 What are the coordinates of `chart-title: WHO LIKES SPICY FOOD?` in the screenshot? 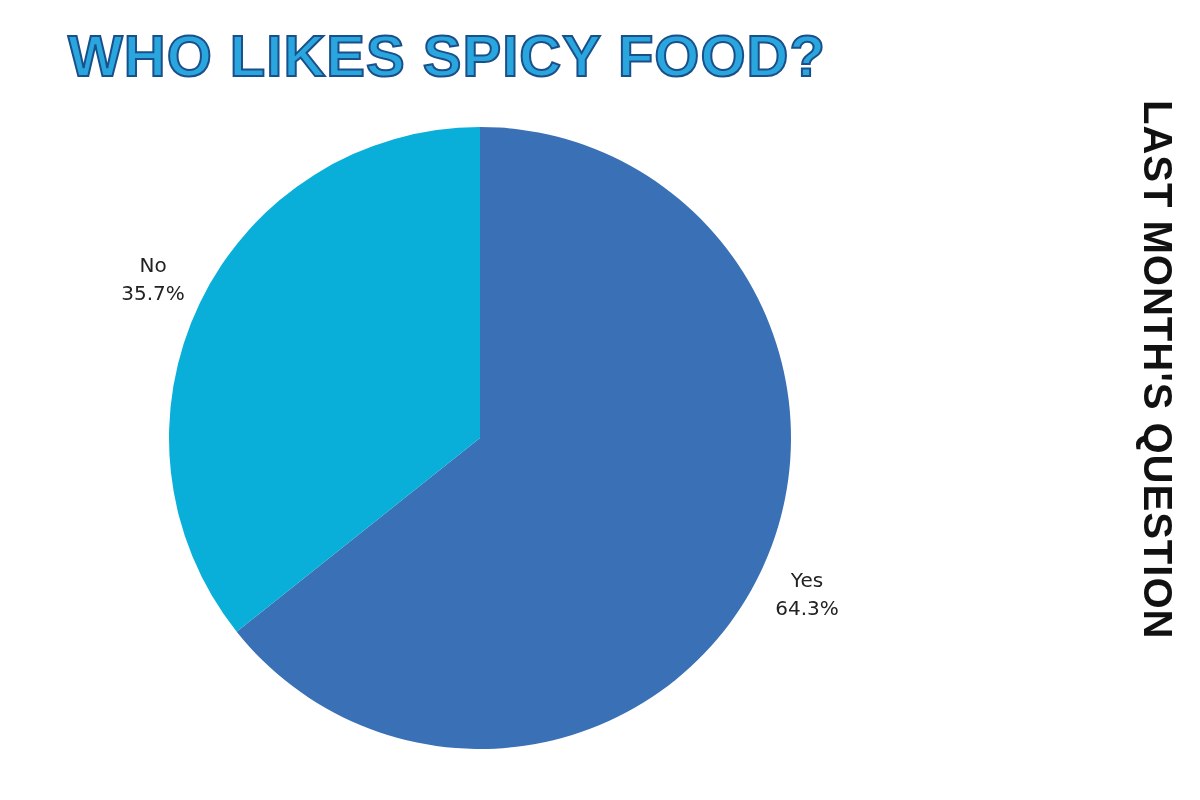 It's located at (447, 55).